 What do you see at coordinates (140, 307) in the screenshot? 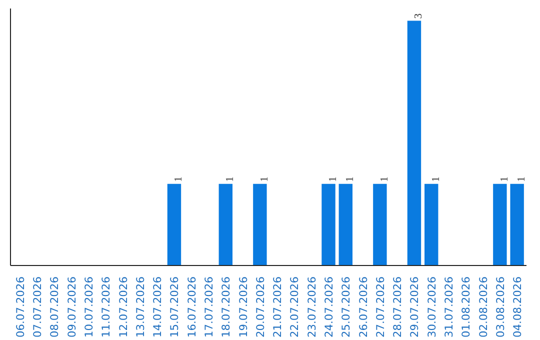
I see `x-tick-label: 13.07.2026` at bounding box center [140, 307].